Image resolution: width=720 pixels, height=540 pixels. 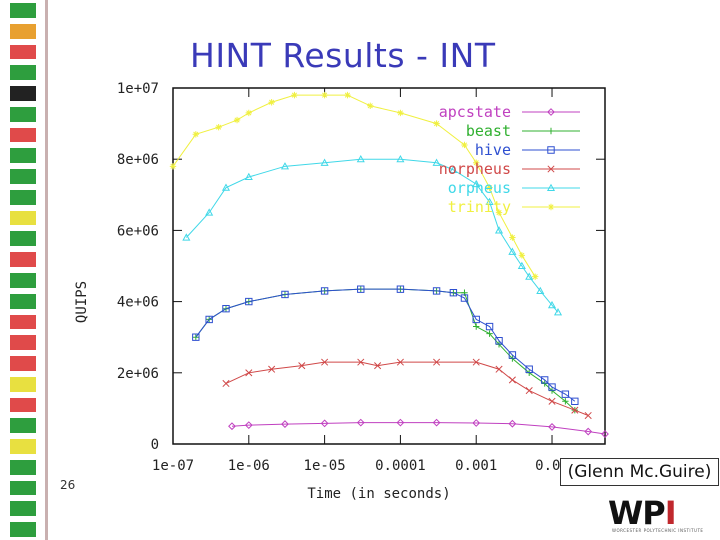 What do you see at coordinates (138, 303) in the screenshot?
I see `y-tick-label: 4e+06` at bounding box center [138, 303].